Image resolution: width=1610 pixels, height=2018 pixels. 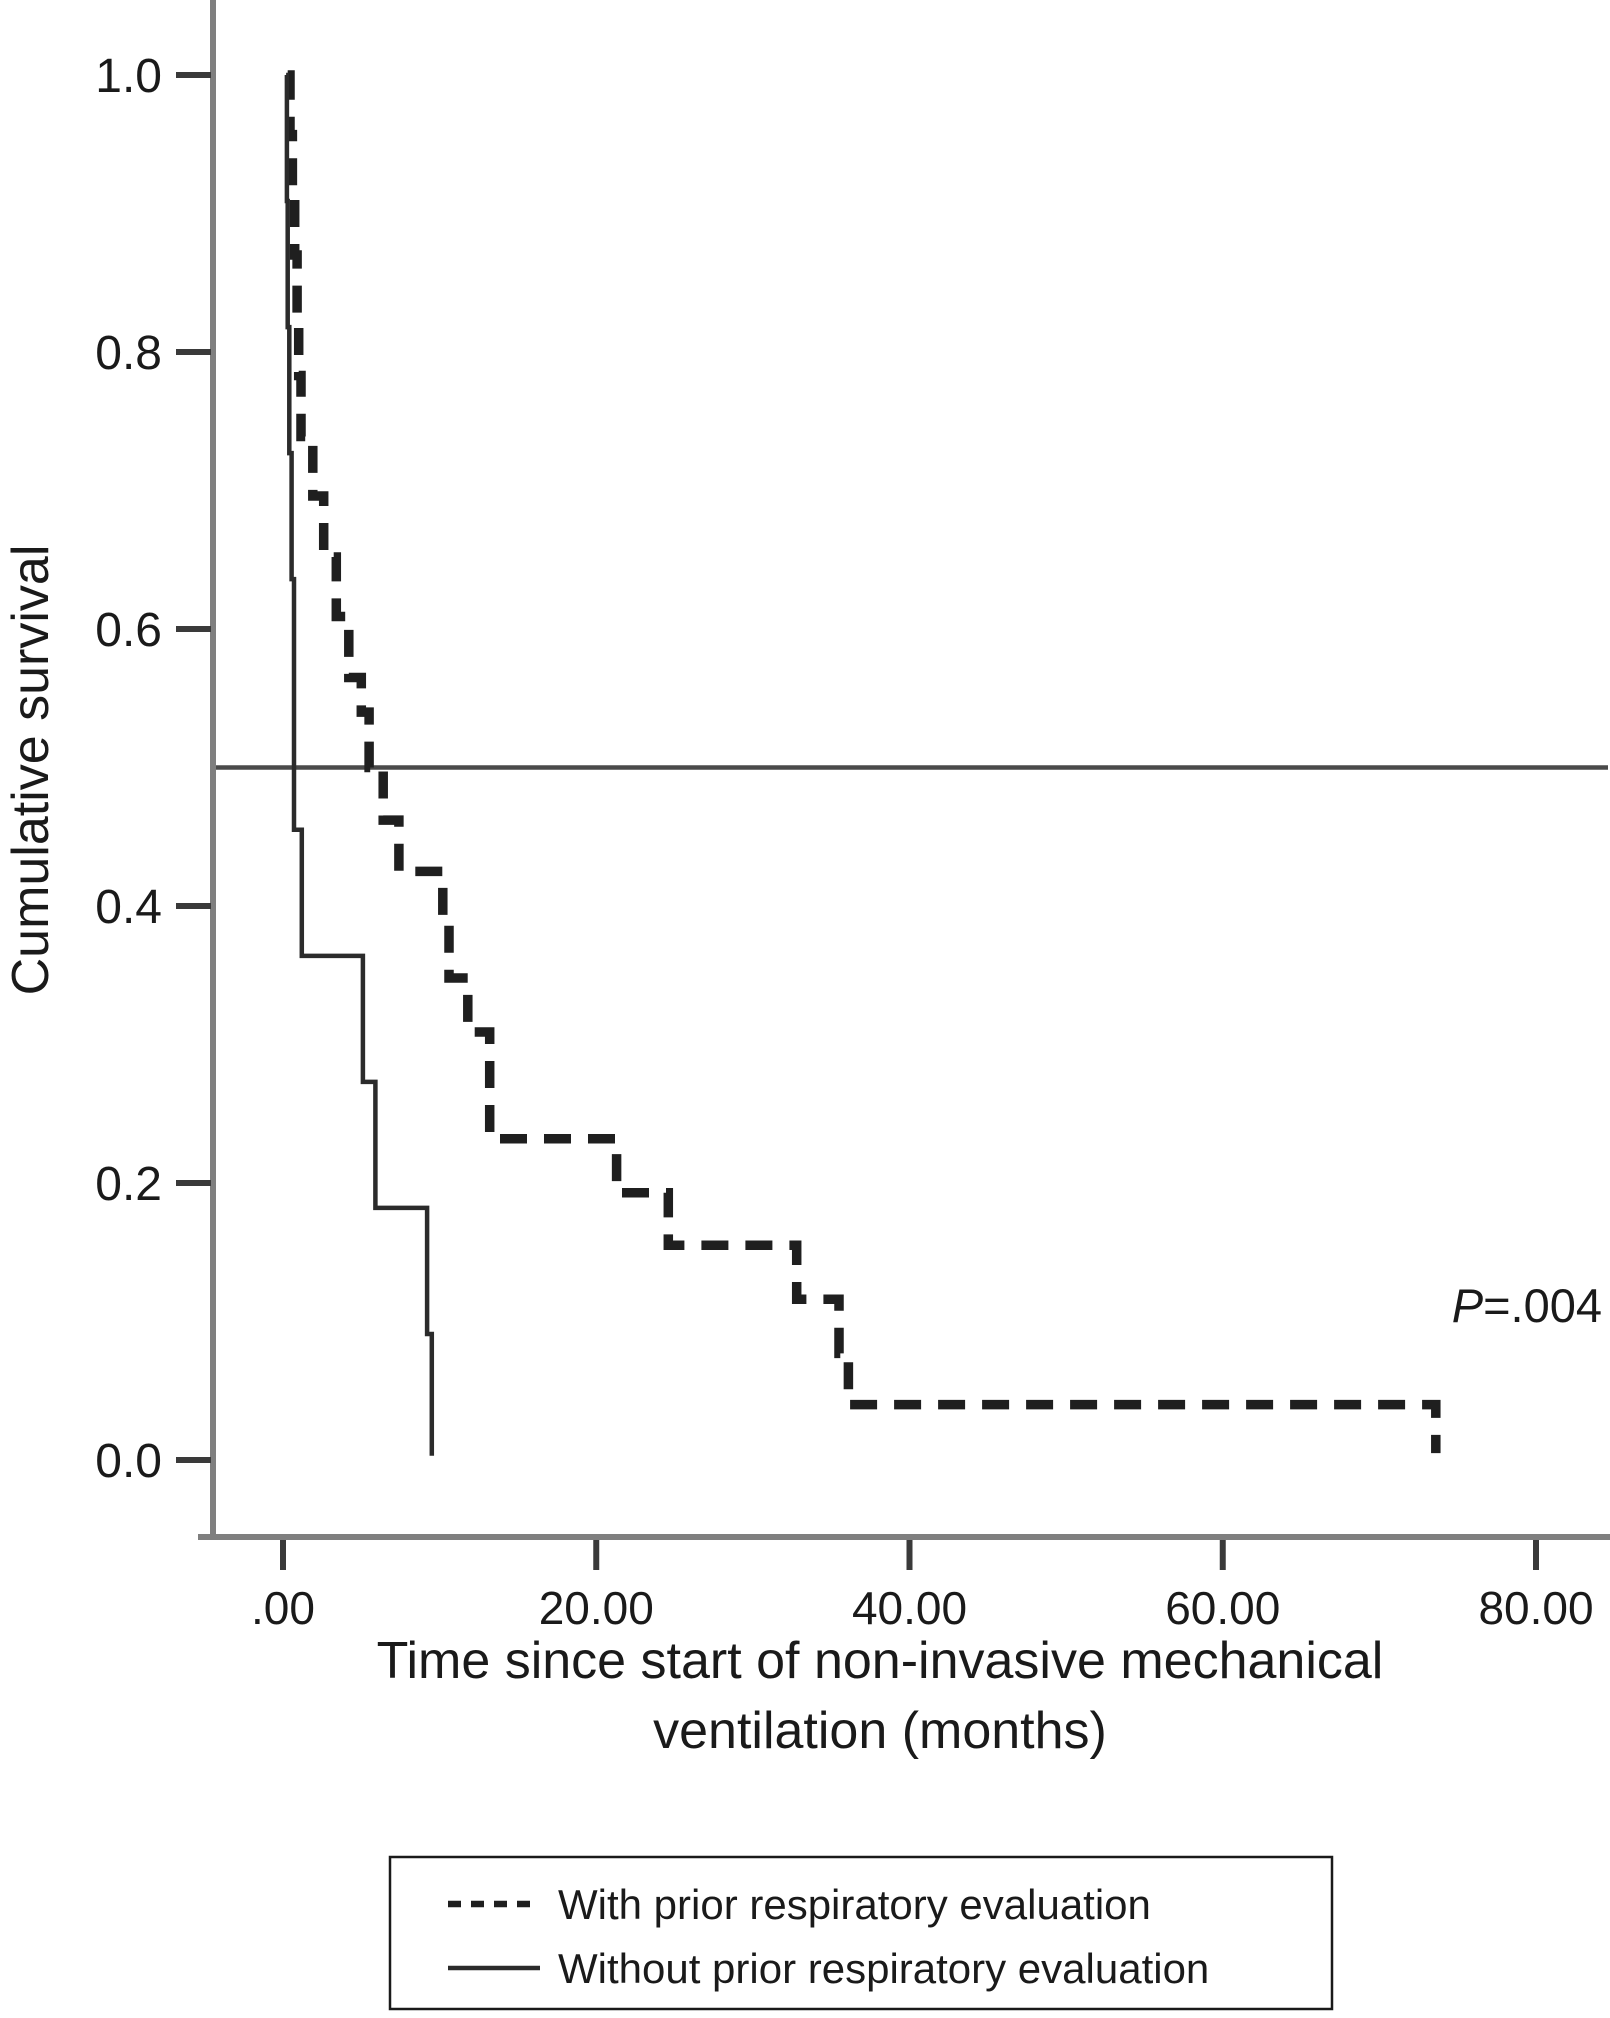 I want to click on y-tick-label: 1.0, so click(x=128, y=76).